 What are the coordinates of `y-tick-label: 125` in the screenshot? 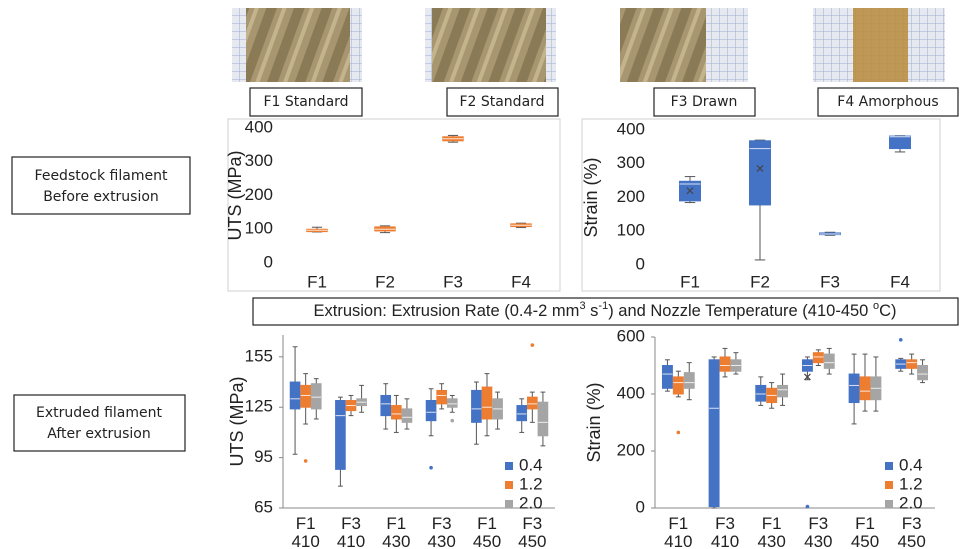 It's located at (259, 406).